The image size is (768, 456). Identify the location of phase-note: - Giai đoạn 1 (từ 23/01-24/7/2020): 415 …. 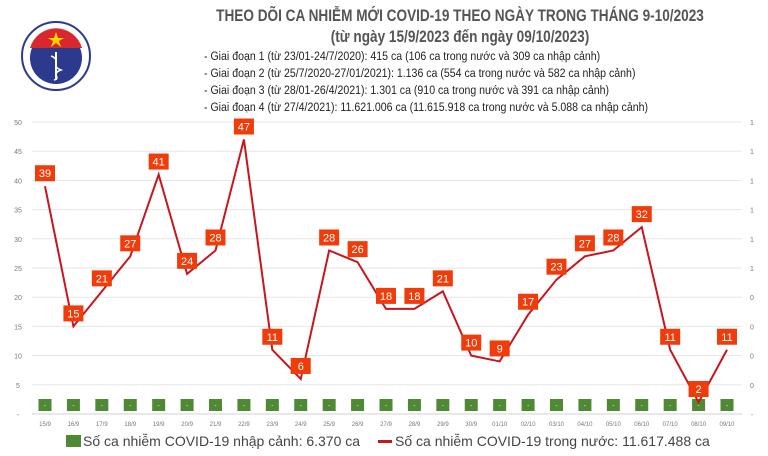
(402, 56).